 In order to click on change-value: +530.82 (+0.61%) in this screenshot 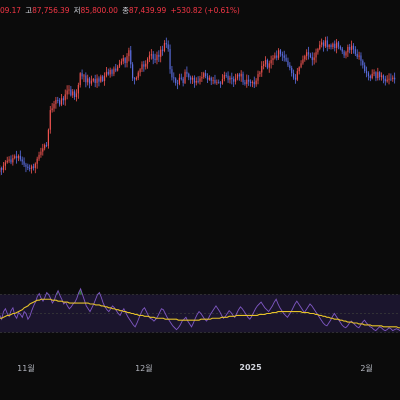, I will do `click(205, 10)`.